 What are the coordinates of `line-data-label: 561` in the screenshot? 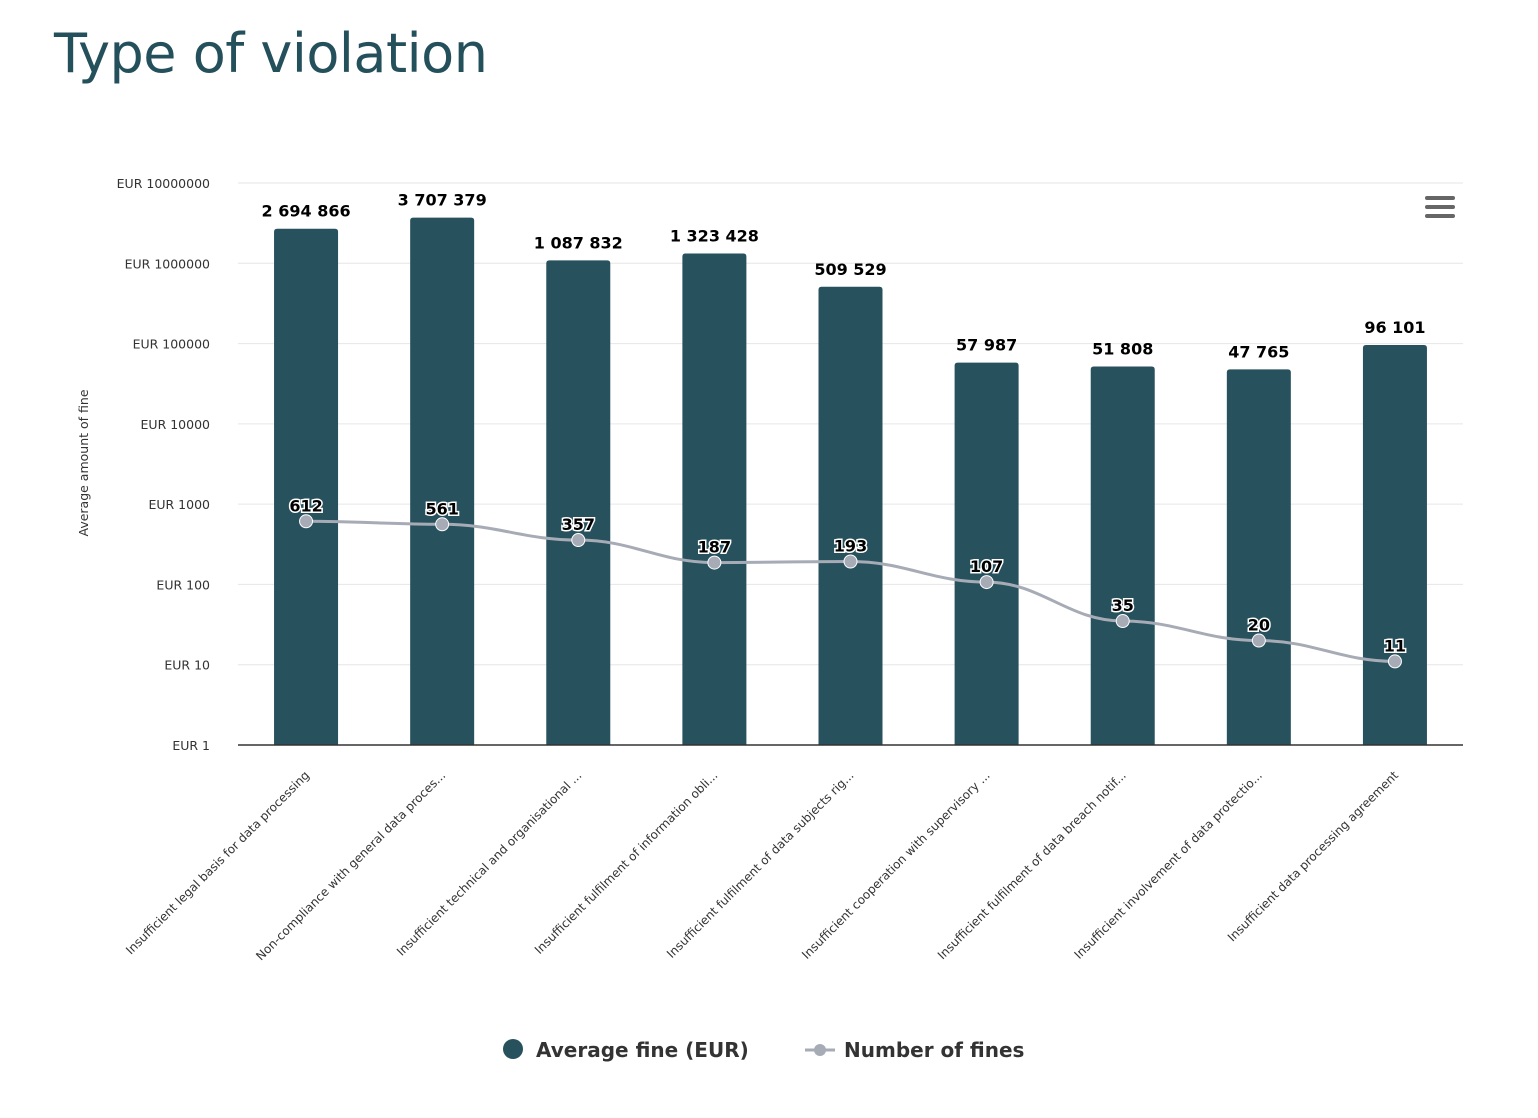 It's located at (441, 508).